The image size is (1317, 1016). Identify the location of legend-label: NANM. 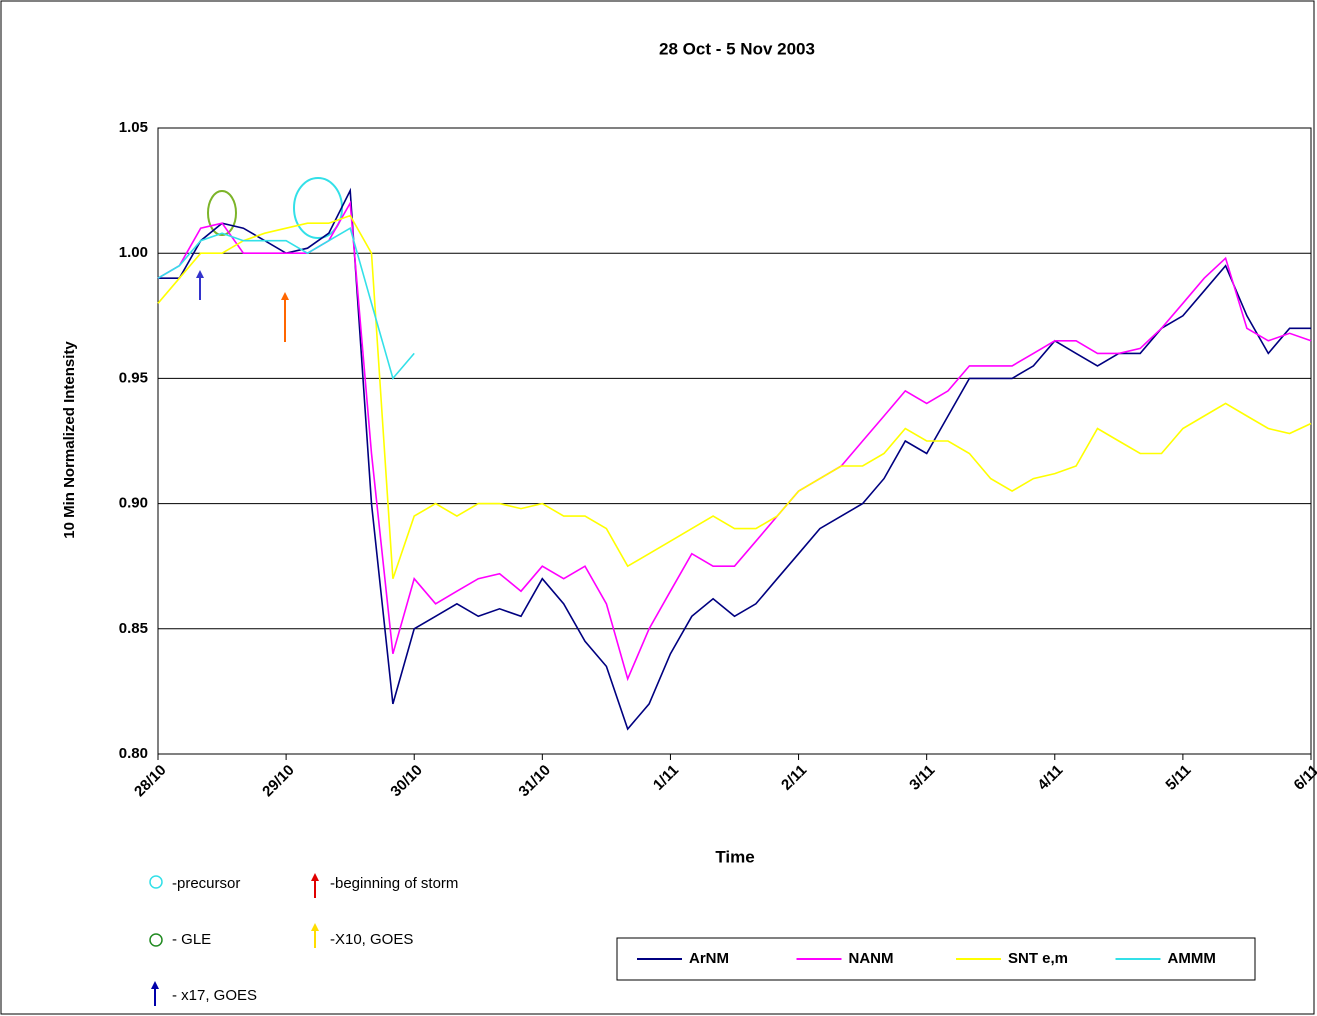
(871, 958).